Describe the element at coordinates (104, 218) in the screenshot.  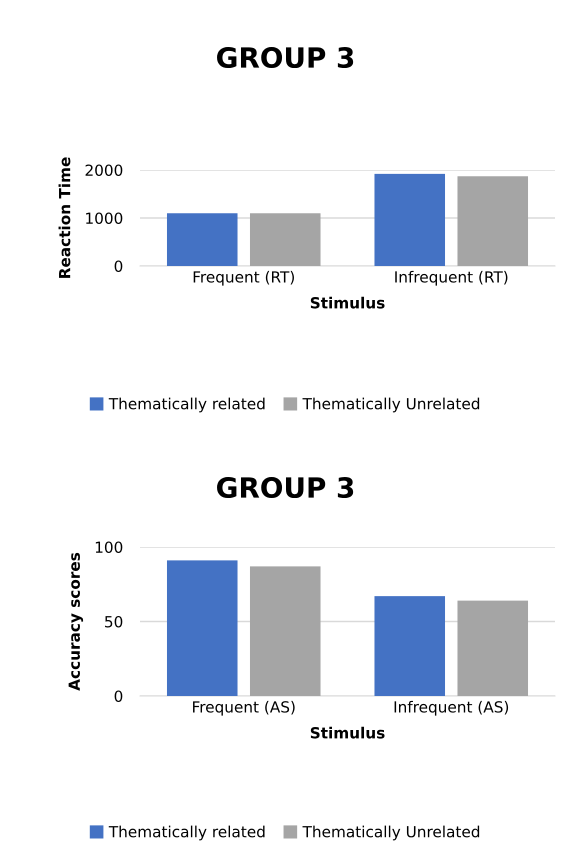
I see `y-tick-label: 1000` at that location.